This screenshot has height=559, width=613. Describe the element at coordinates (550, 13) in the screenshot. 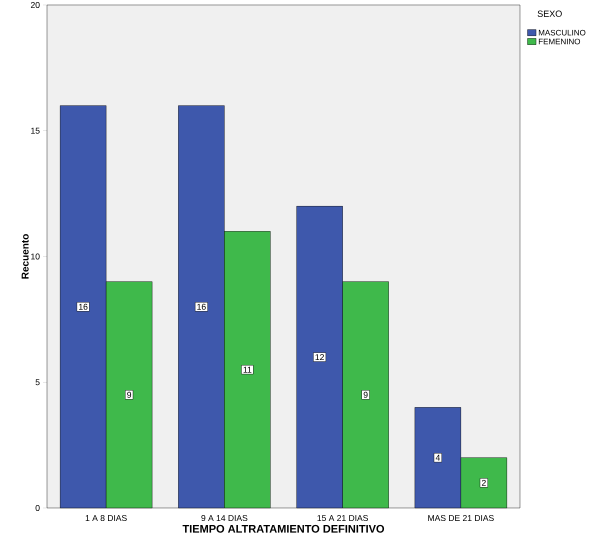

I see `legend-title: SEXO` at that location.